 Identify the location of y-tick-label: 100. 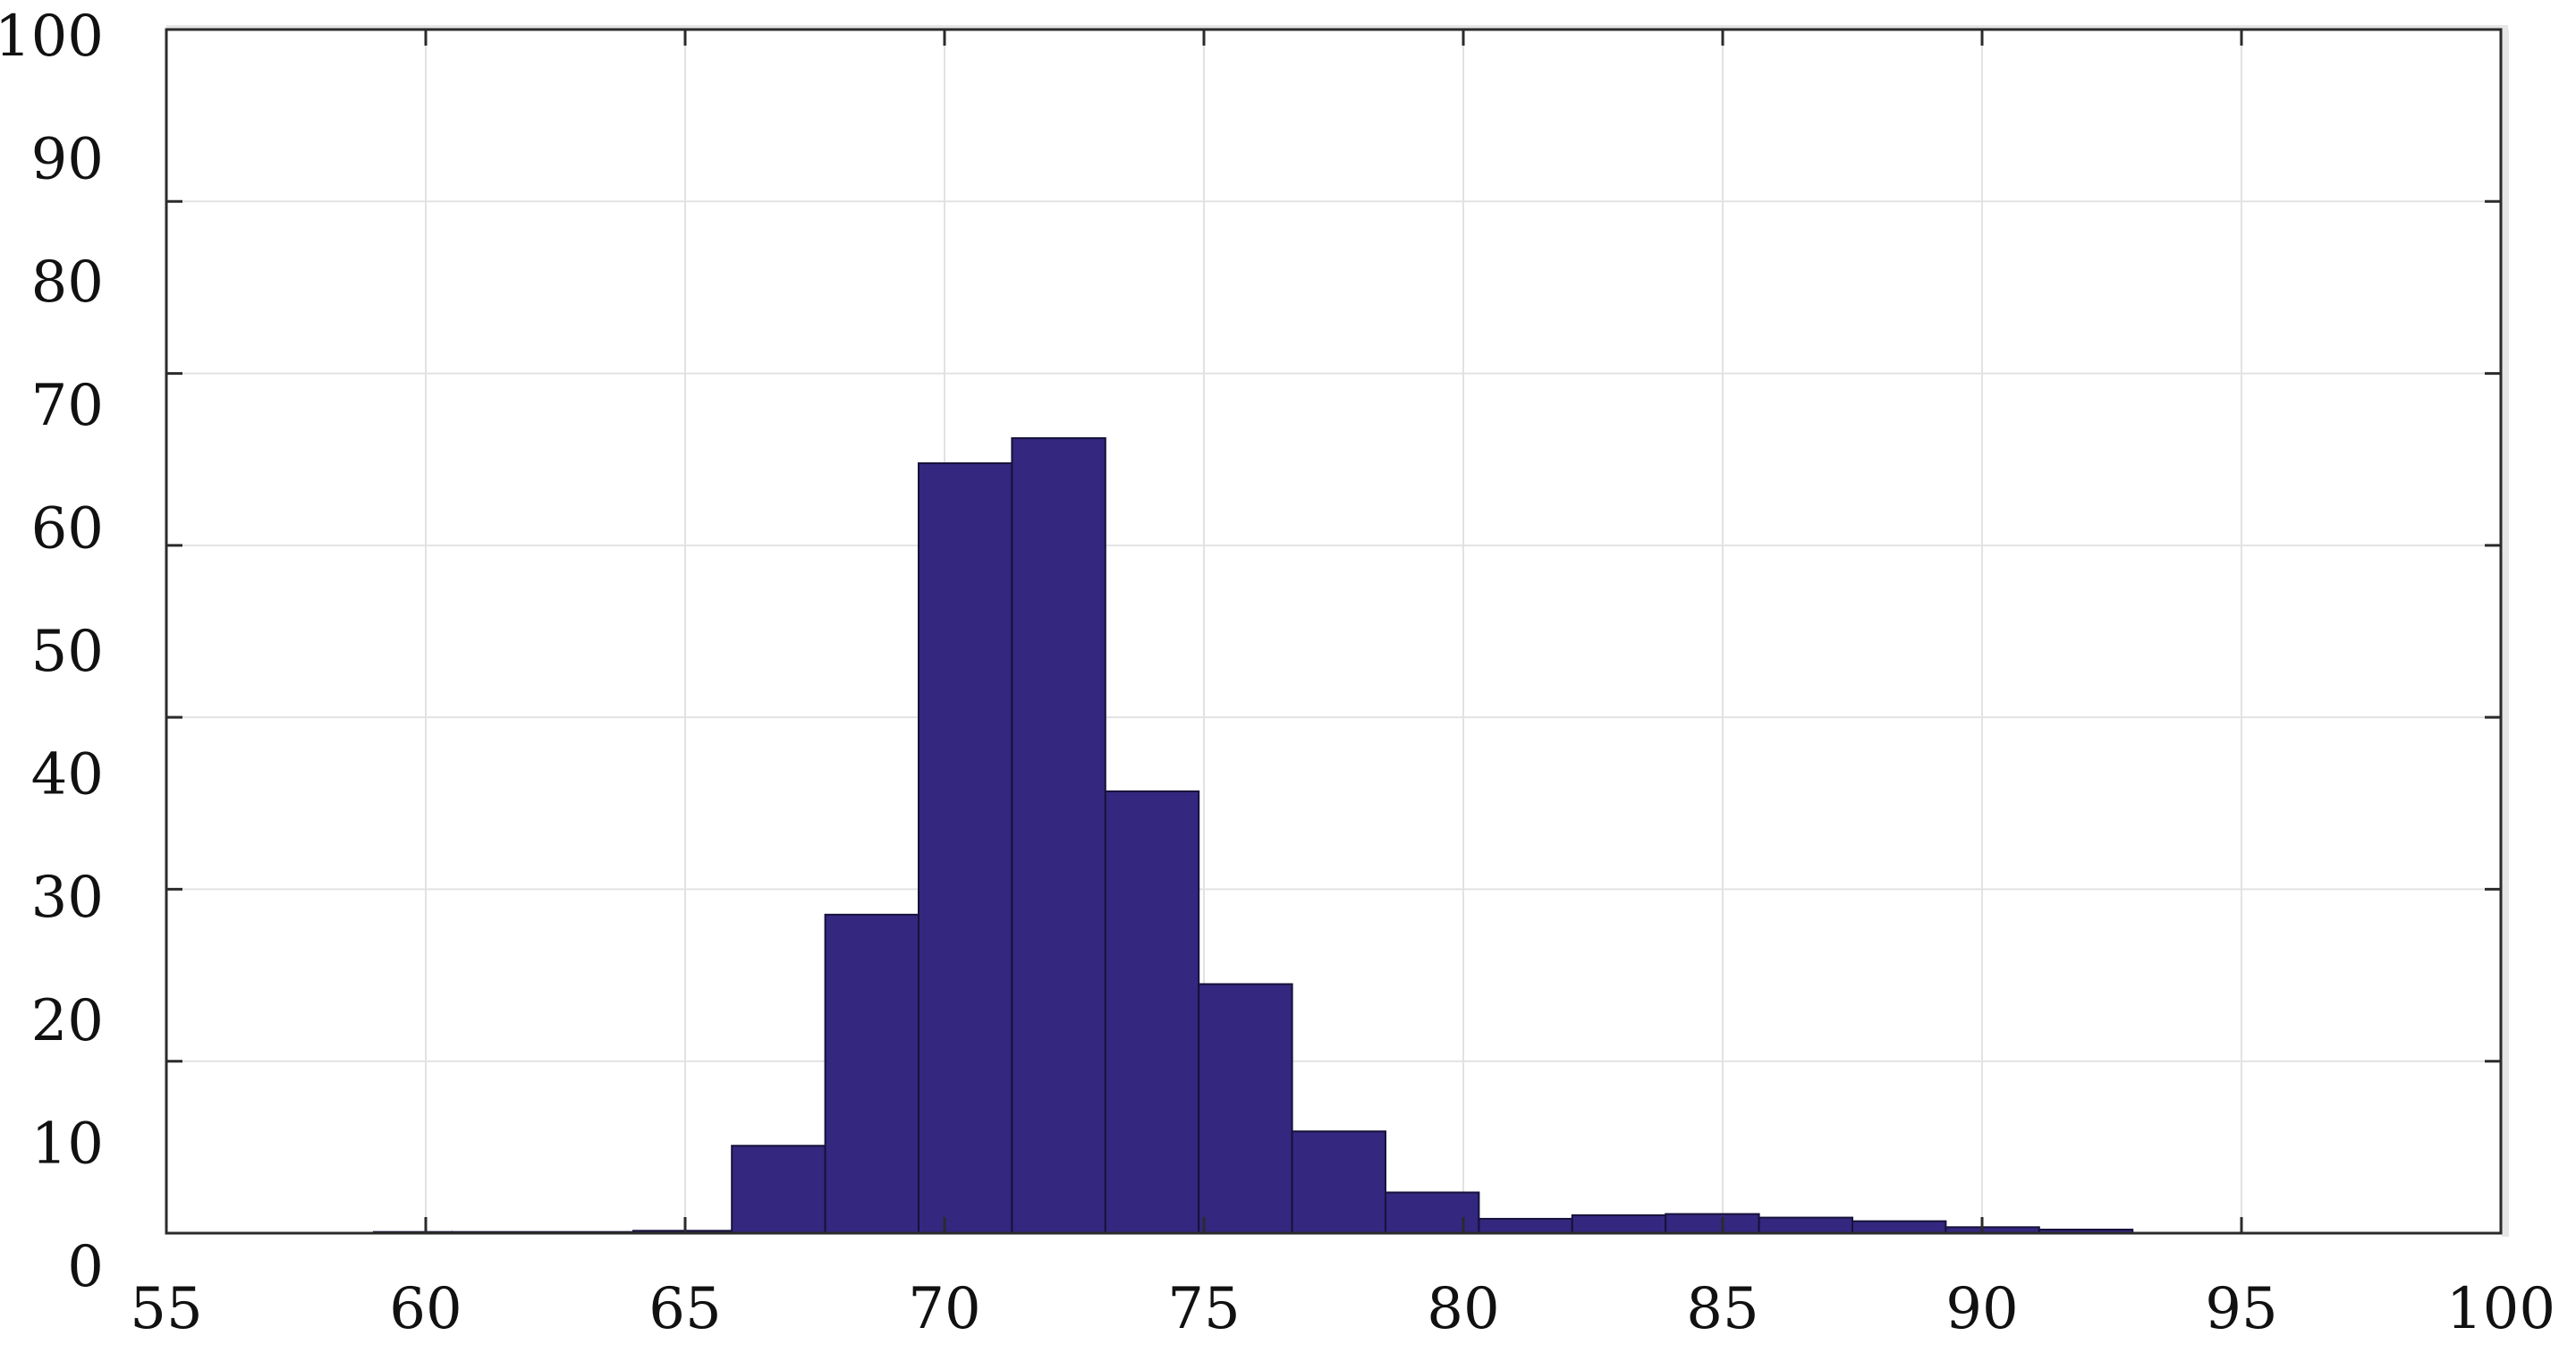
(52, 37).